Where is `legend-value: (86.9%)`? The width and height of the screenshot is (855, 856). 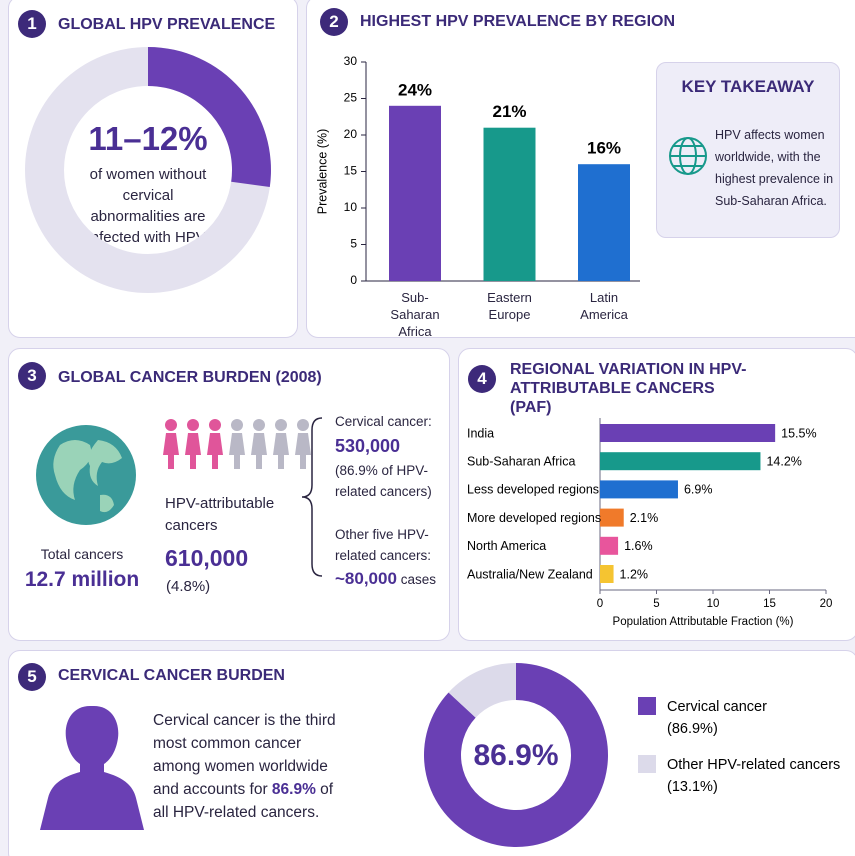 legend-value: (86.9%) is located at coordinates (692, 729).